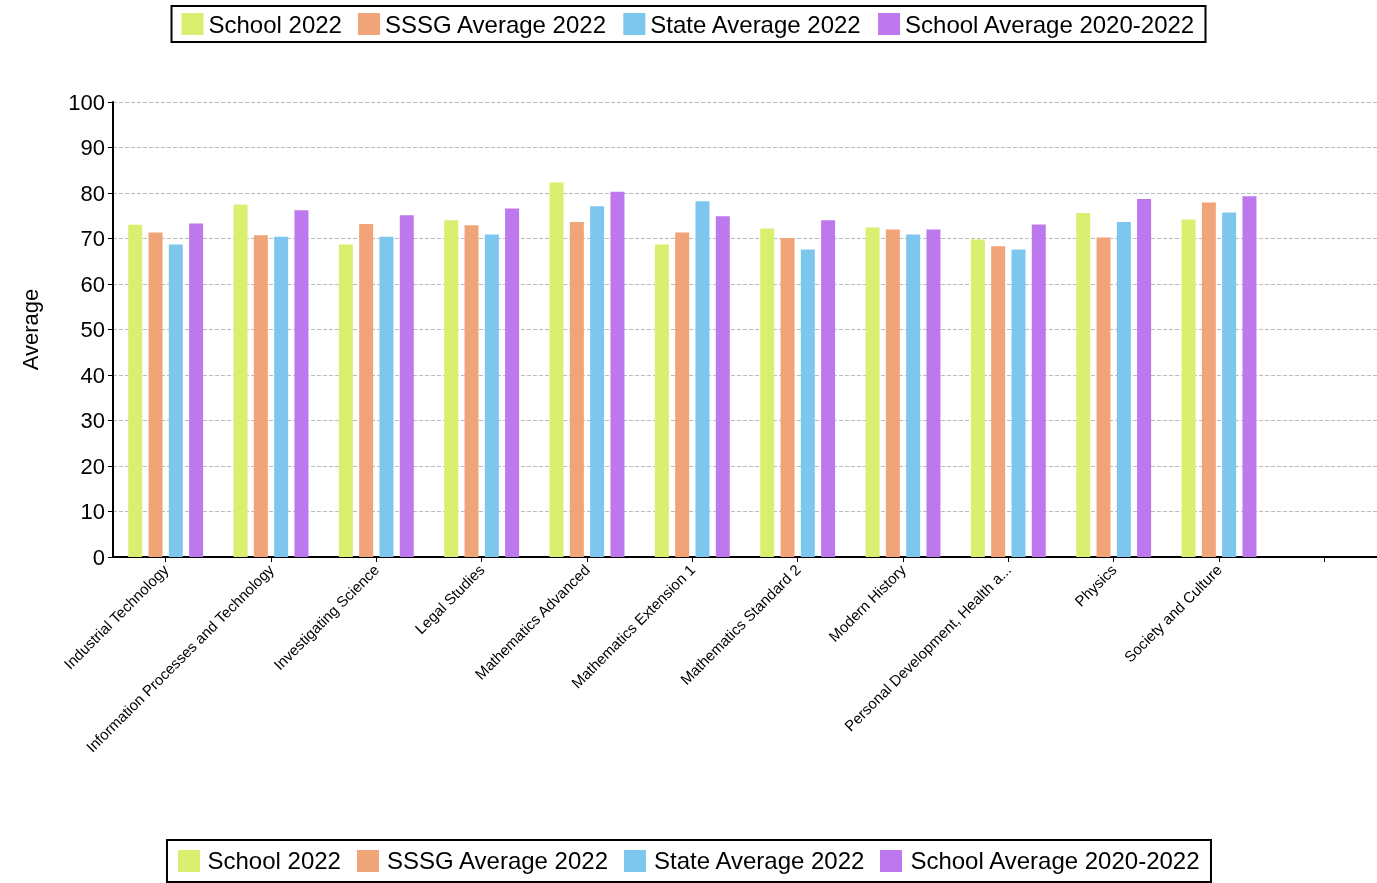 Image resolution: width=1377 pixels, height=883 pixels. What do you see at coordinates (92, 375) in the screenshot?
I see `y-tick-label: 40` at bounding box center [92, 375].